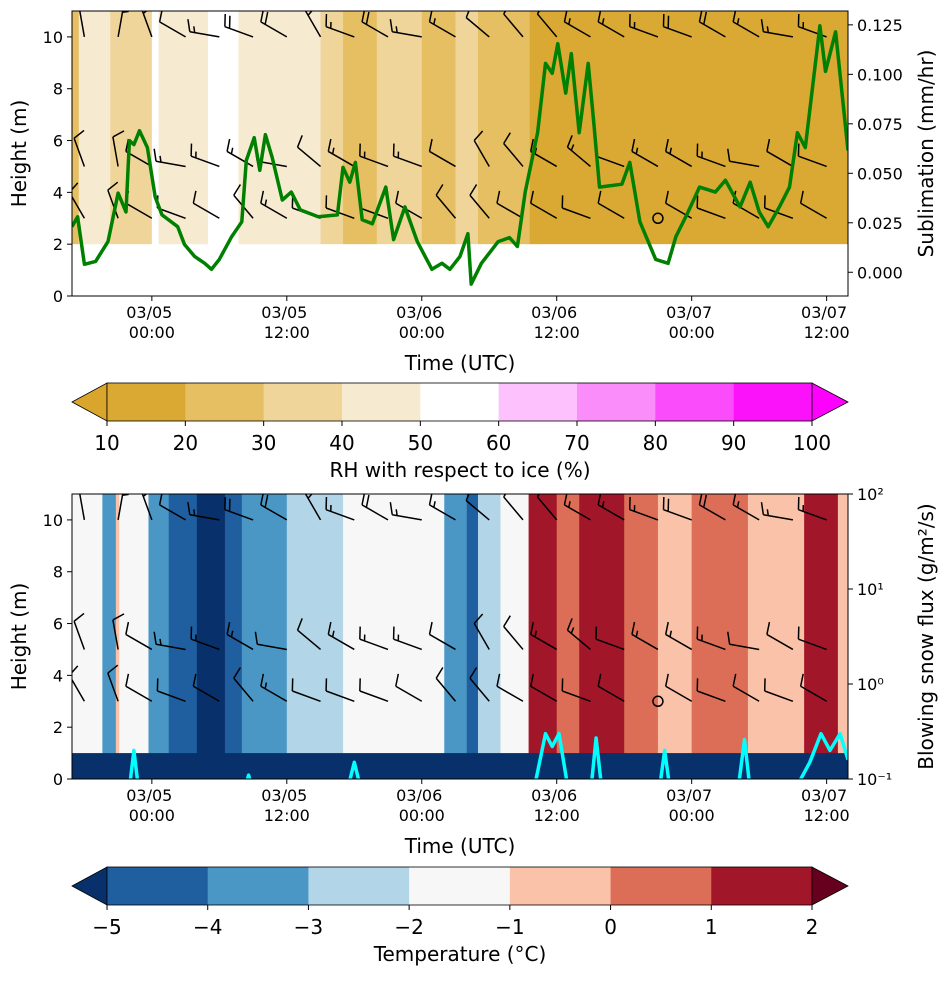 Image resolution: width=952 pixels, height=982 pixels. What do you see at coordinates (460, 846) in the screenshot?
I see `x-axis-label: Time (UTC)` at bounding box center [460, 846].